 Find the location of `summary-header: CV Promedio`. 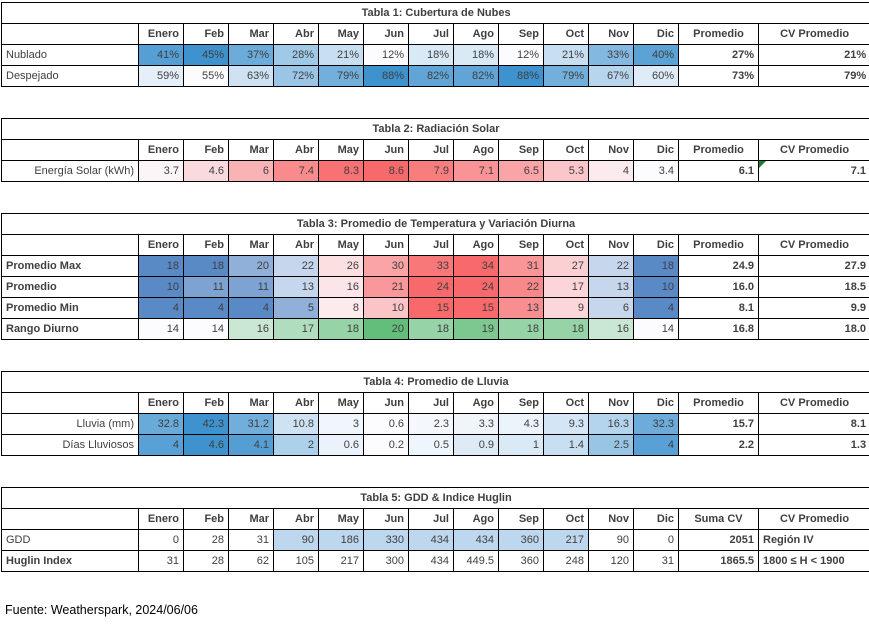

summary-header: CV Promedio is located at coordinates (813, 34).